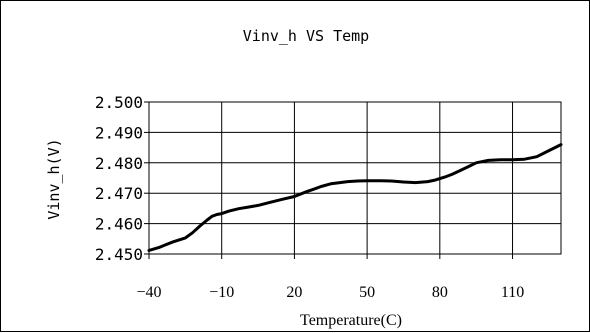 The image size is (590, 333). I want to click on y-tick-label: 2.500, so click(119, 102).